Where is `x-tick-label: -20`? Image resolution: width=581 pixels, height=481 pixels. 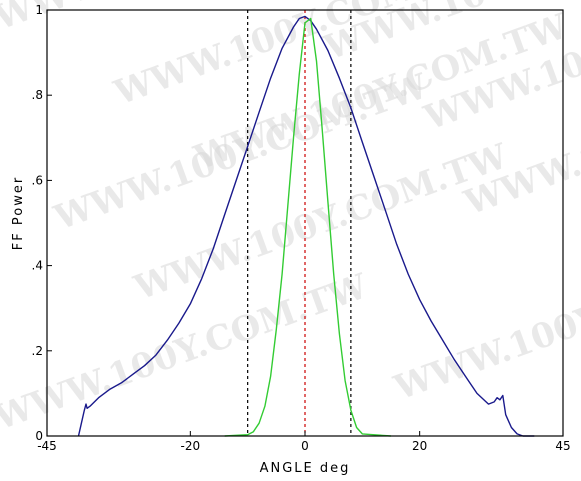
x-tick-label: -20 is located at coordinates (191, 446).